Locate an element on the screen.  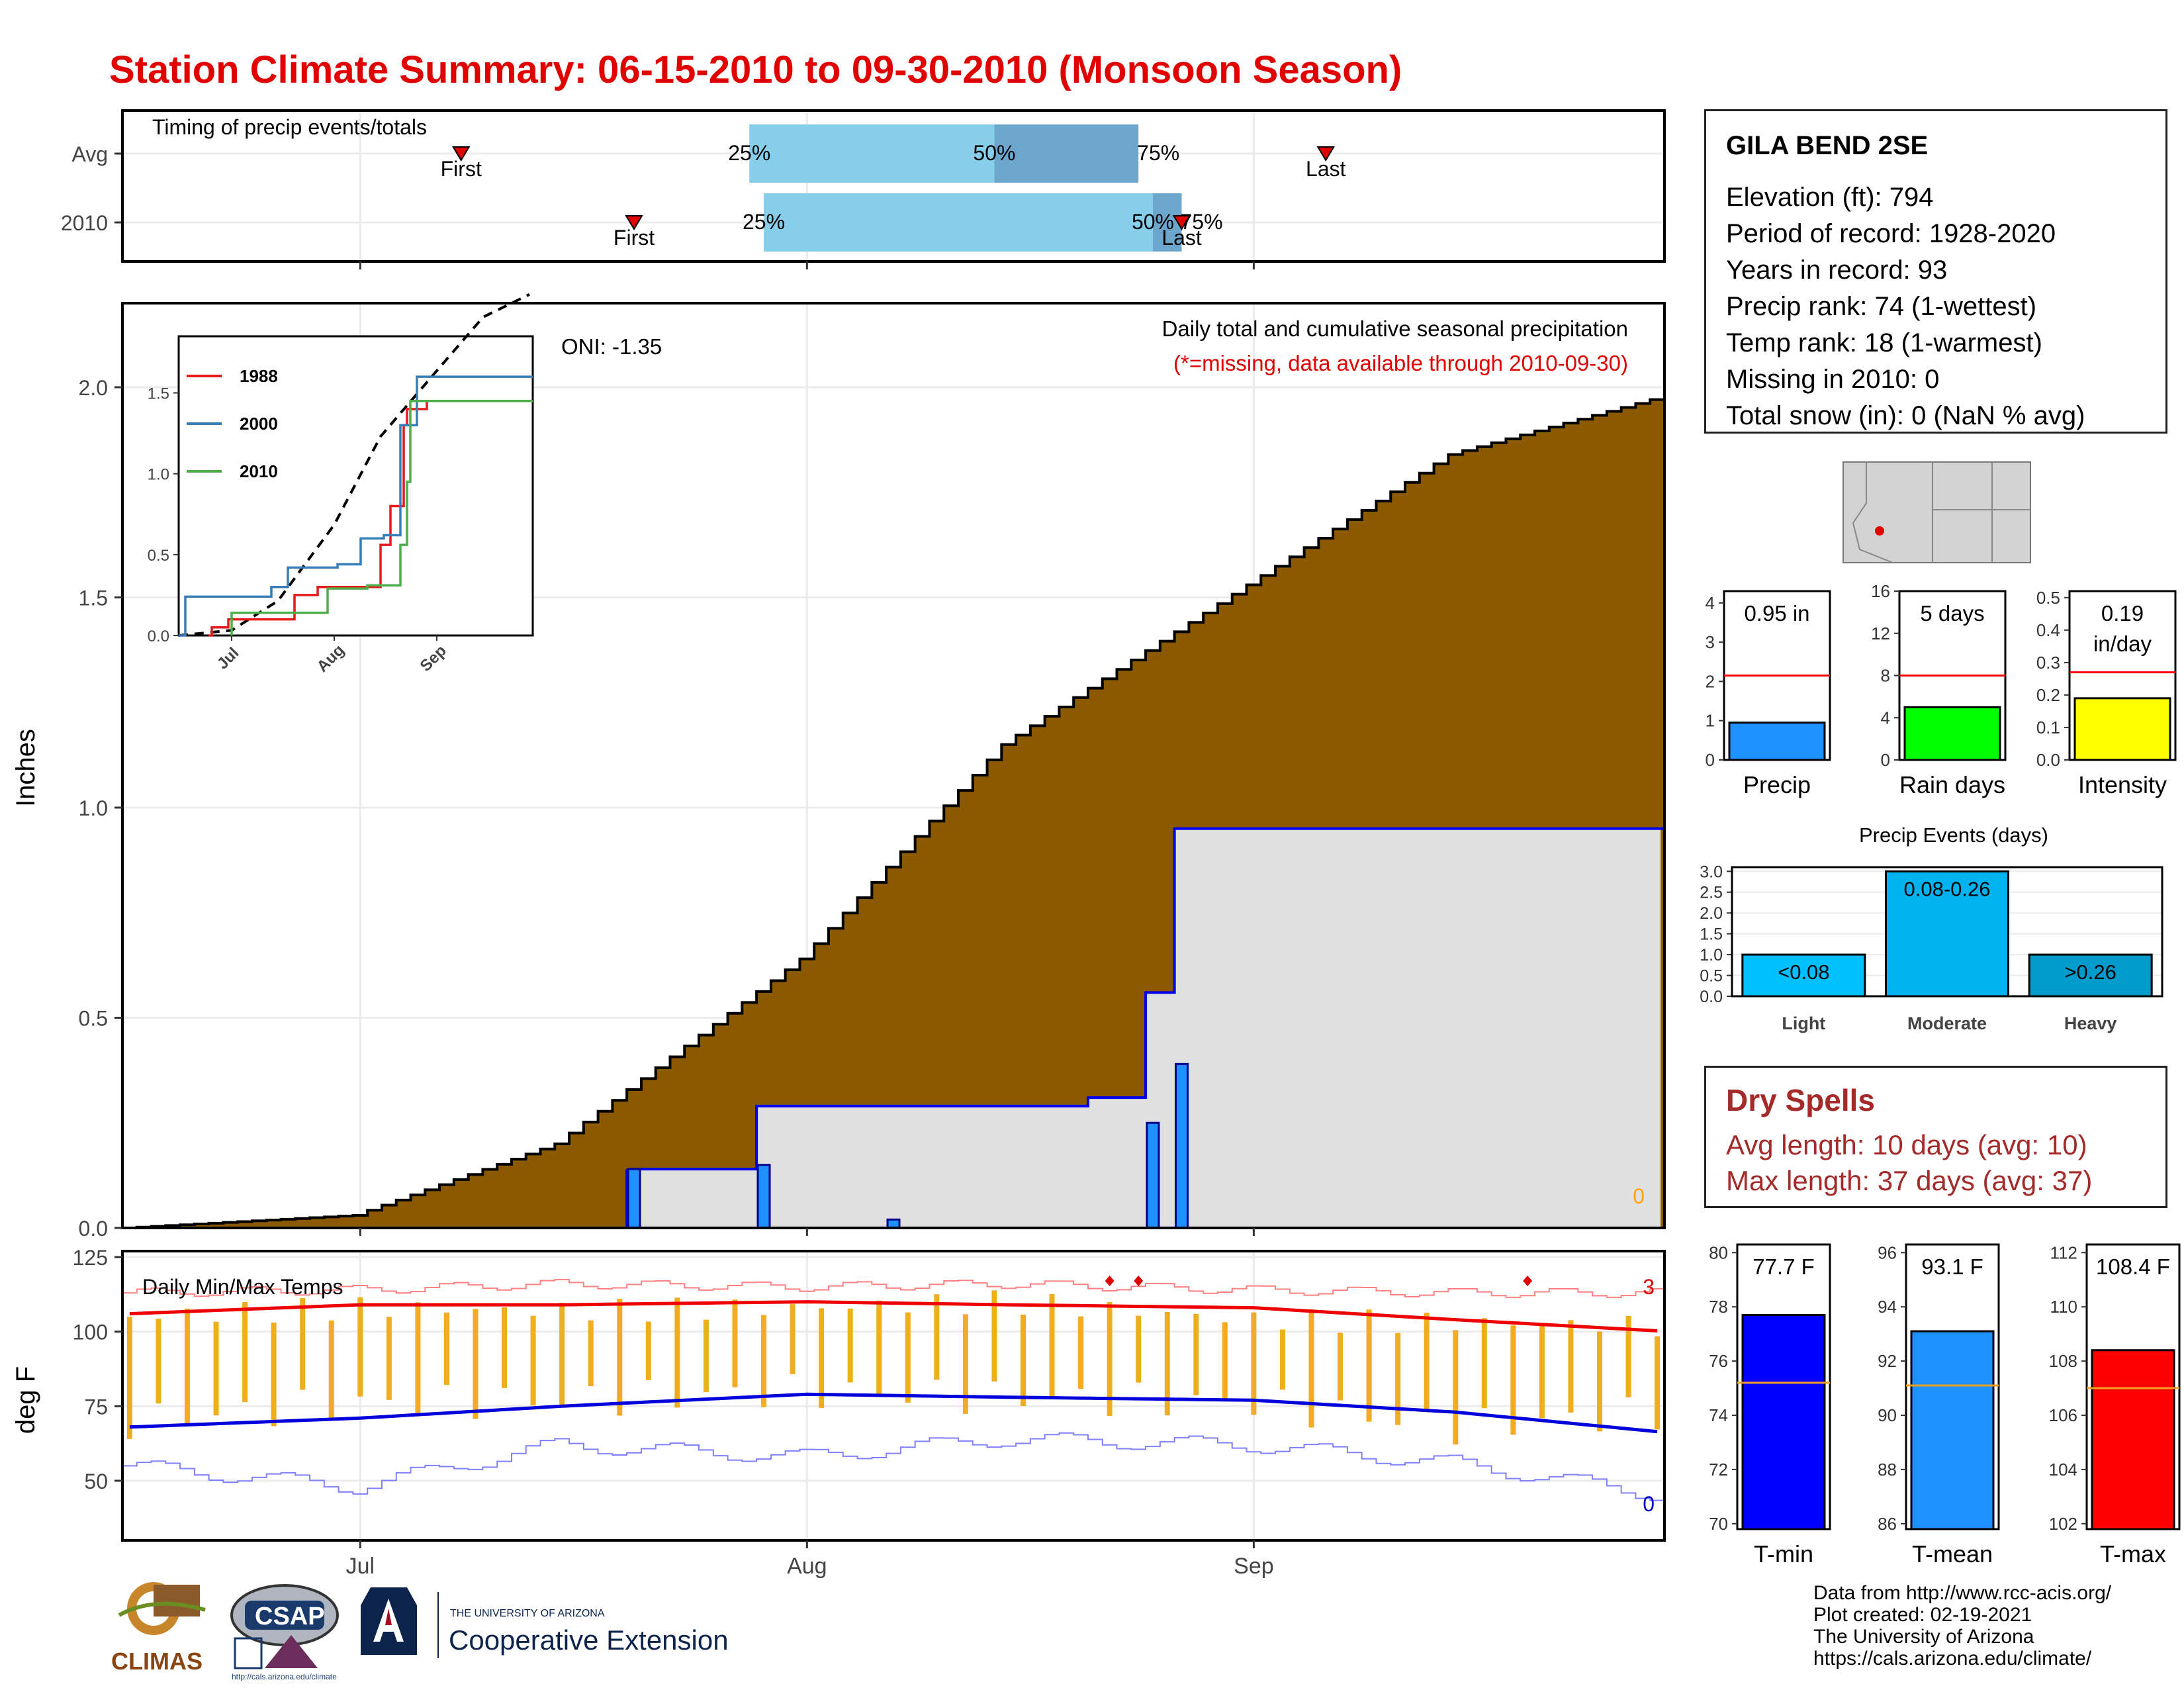
mini-intensity-ytick-label: 0.4 is located at coordinates (2048, 630).